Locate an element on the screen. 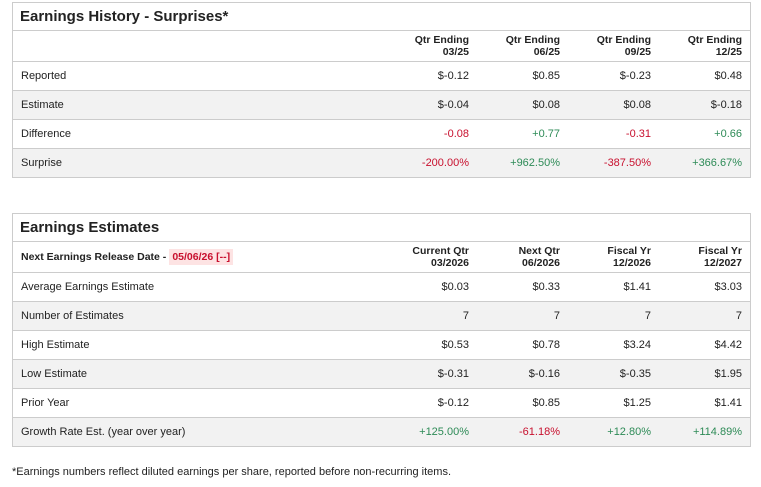 The width and height of the screenshot is (761, 487). column-header: Qtr Ending 12/25 is located at coordinates (700, 46).